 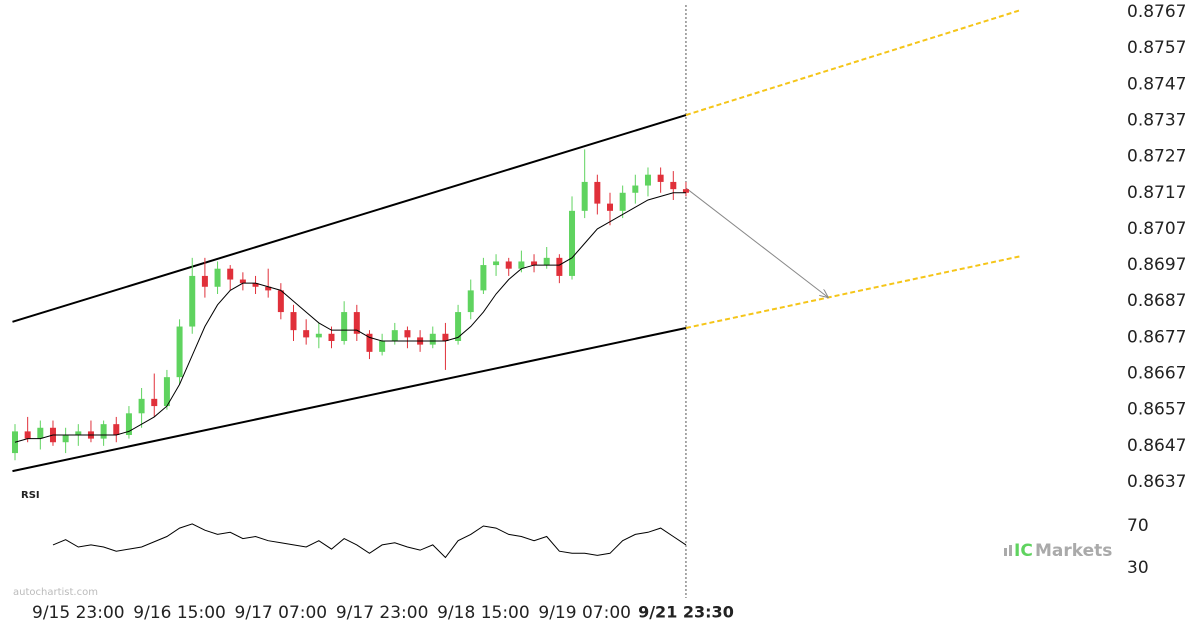 I want to click on brand-logo: IC Markets, so click(x=1058, y=551).